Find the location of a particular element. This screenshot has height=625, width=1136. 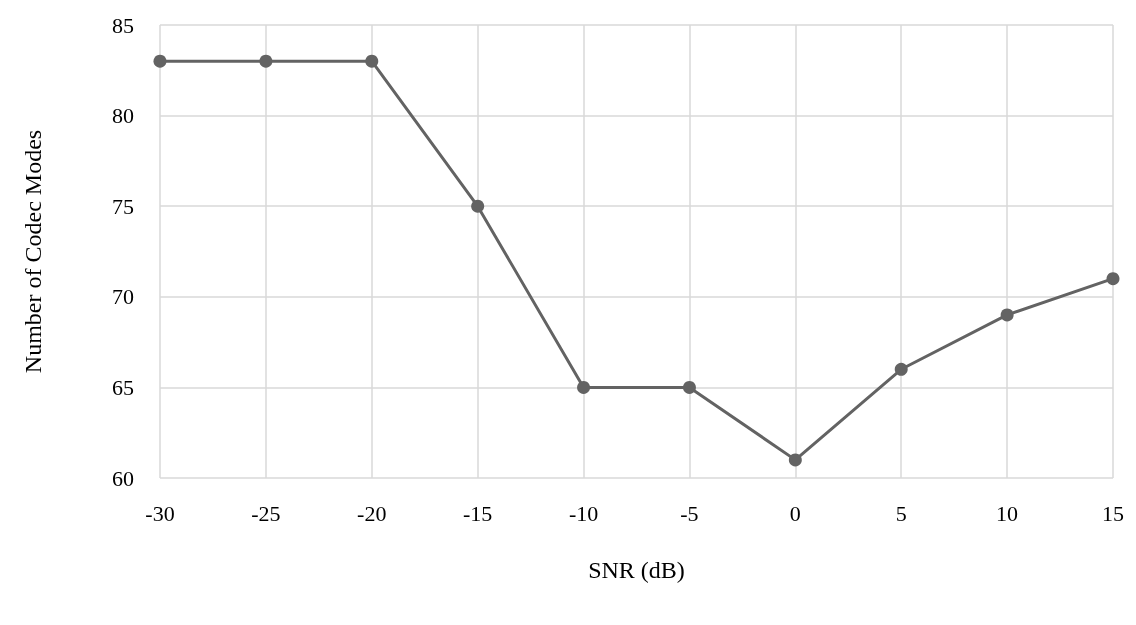

x-tick-label: -15 is located at coordinates (478, 513).